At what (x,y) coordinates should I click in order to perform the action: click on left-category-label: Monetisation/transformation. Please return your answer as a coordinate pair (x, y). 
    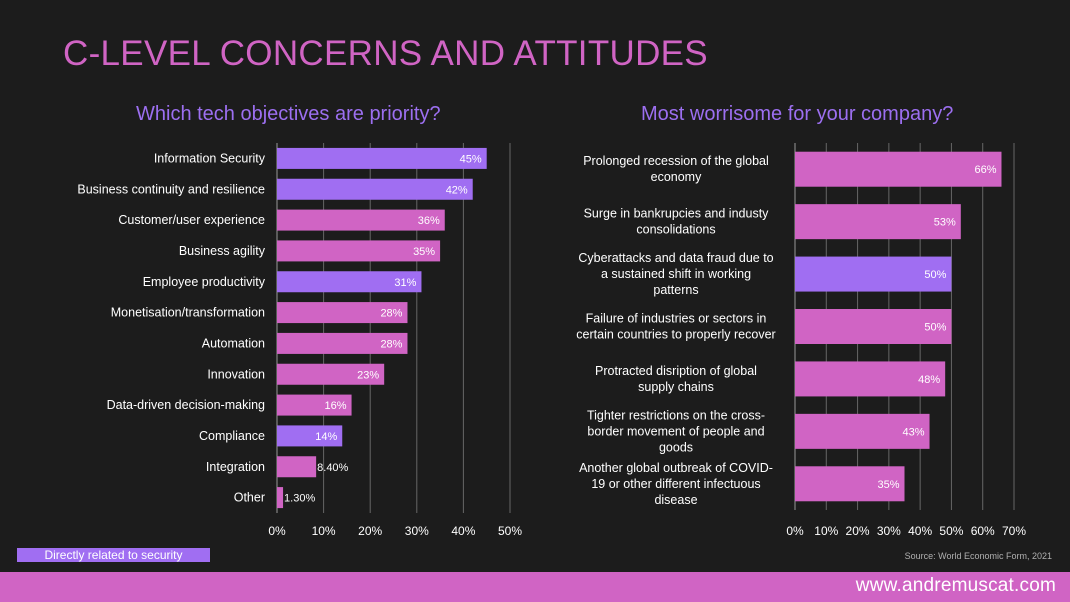
    Looking at the image, I should click on (188, 313).